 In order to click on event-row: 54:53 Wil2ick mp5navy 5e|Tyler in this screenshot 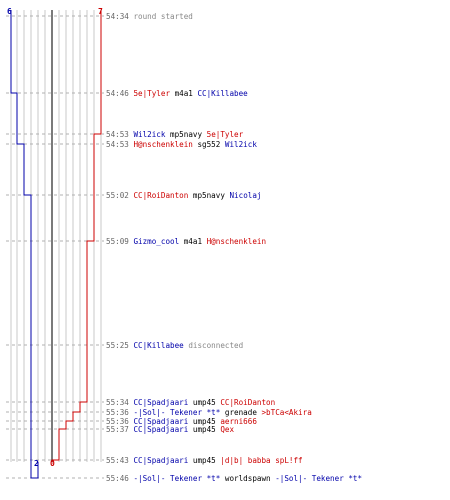, I will do `click(174, 134)`.